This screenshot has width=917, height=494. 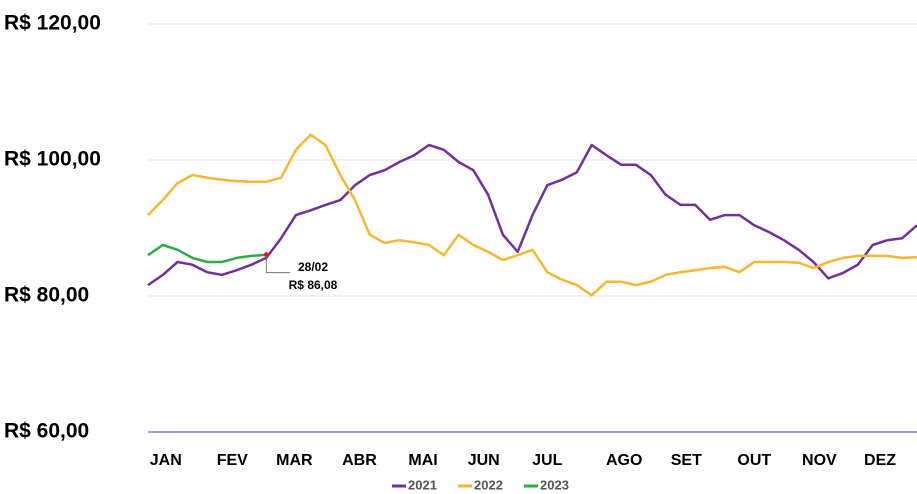 What do you see at coordinates (422, 460) in the screenshot?
I see `x-tick-label: MAI` at bounding box center [422, 460].